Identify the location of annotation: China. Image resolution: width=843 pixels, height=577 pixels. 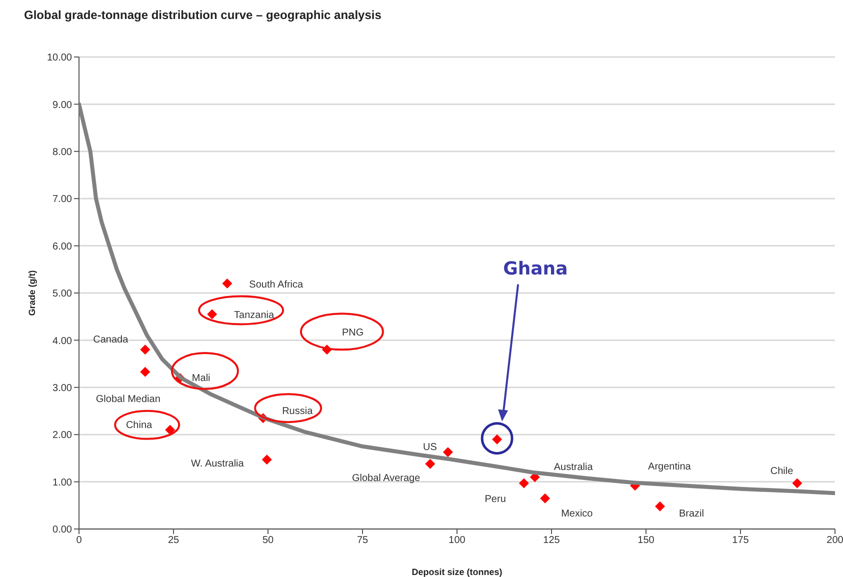
(139, 425).